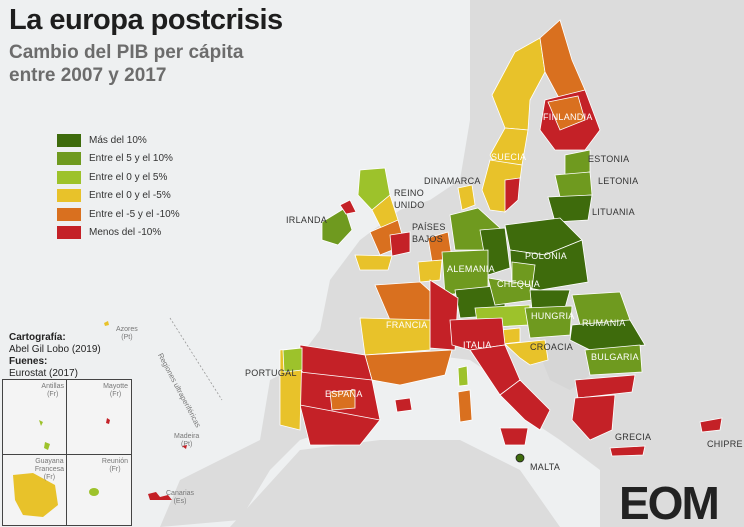 The width and height of the screenshot is (744, 527). I want to click on label-italia: ITALIA, so click(477, 345).